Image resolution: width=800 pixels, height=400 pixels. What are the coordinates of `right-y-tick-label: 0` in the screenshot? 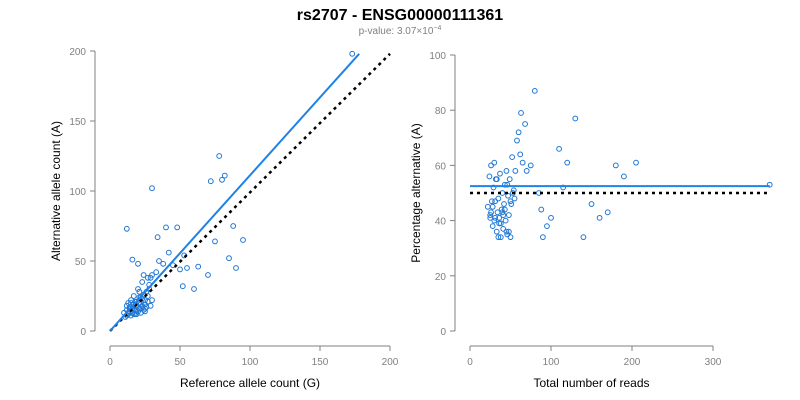 It's located at (443, 332).